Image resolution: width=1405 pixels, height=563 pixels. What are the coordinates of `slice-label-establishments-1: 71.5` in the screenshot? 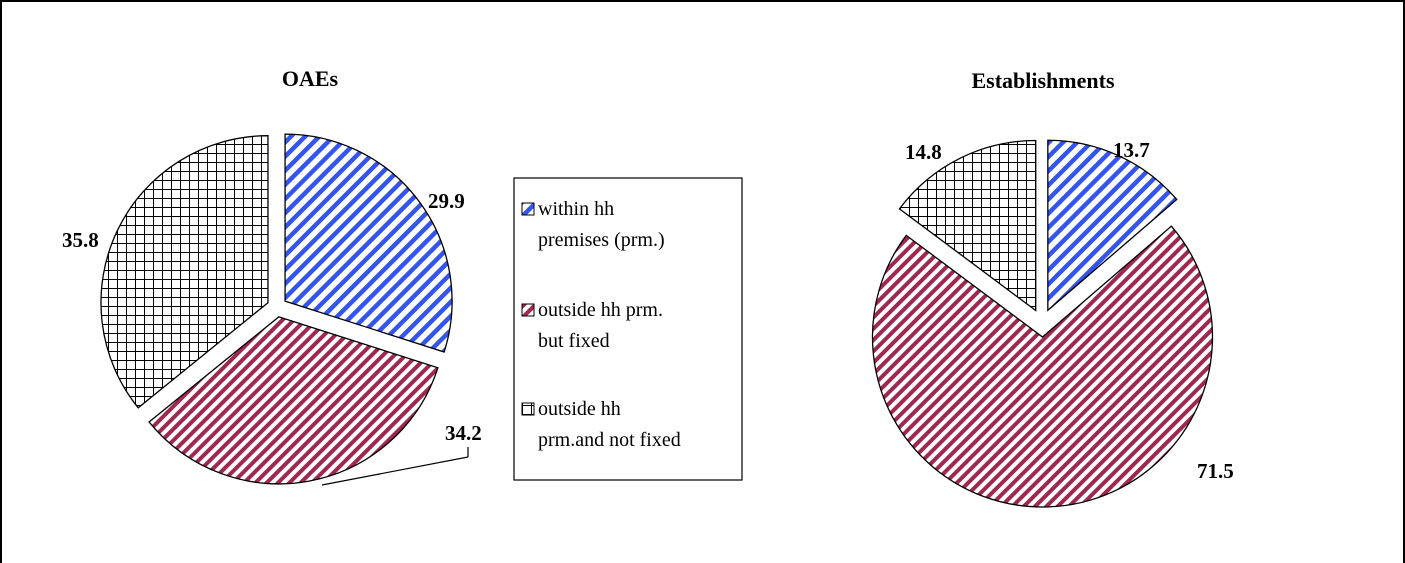 It's located at (1215, 471).